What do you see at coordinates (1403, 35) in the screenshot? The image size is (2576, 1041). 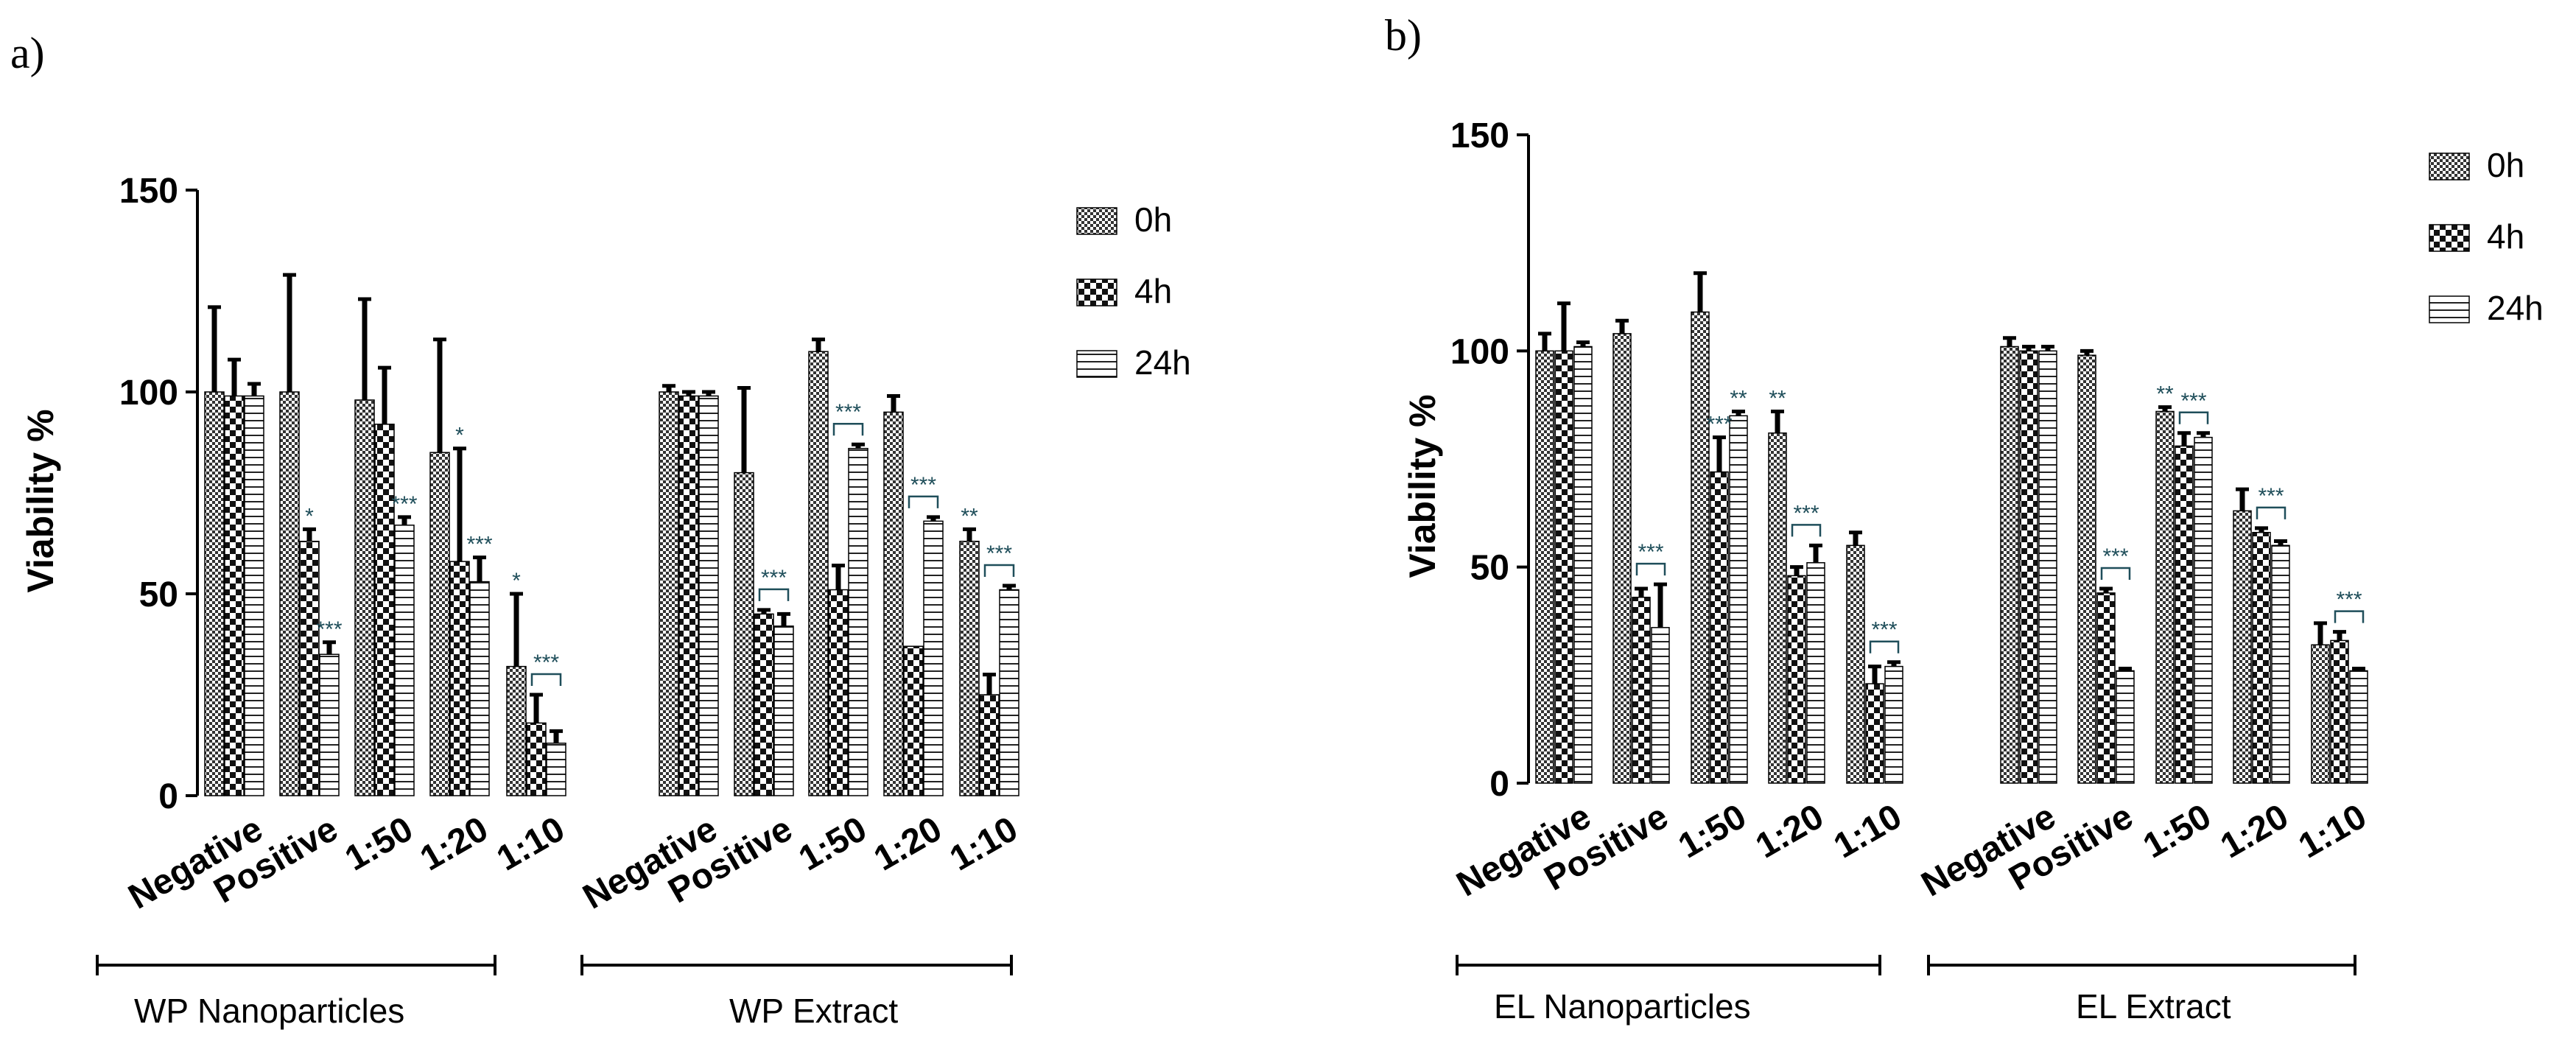 I see `panel-letter: b)` at bounding box center [1403, 35].